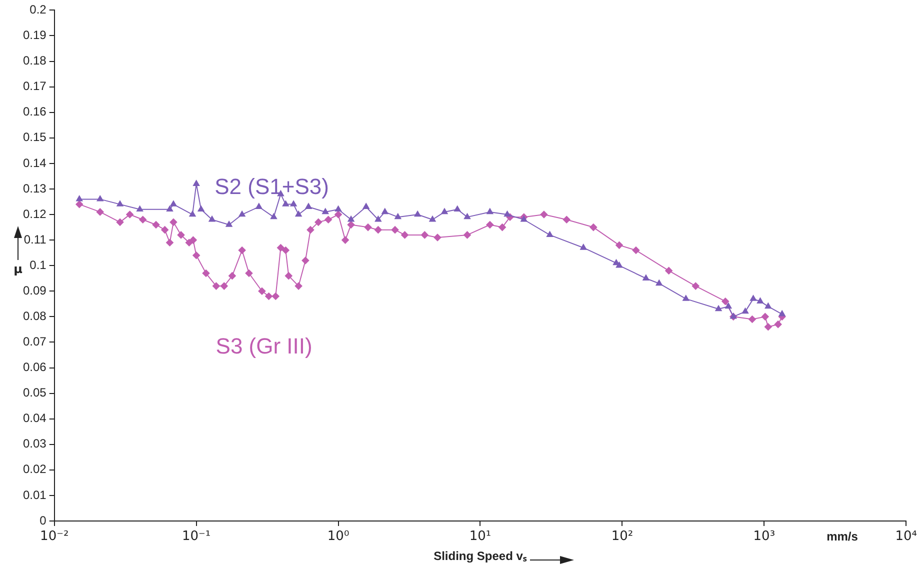 This screenshot has width=920, height=568. Describe the element at coordinates (842, 536) in the screenshot. I see `text: mm/s` at that location.